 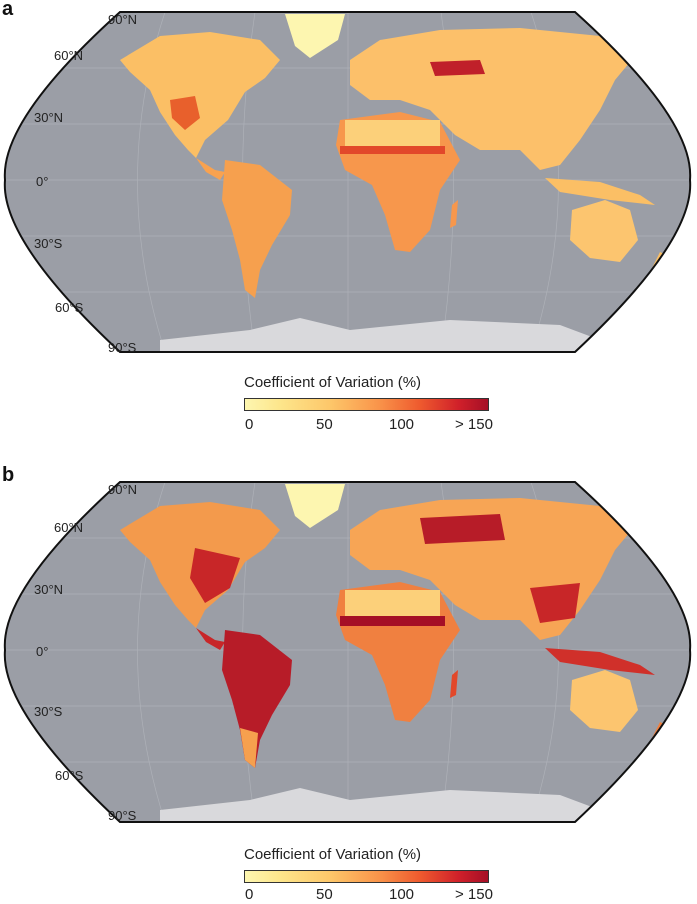 What do you see at coordinates (555, 603) in the screenshot?
I see `east-asia-hotspot` at bounding box center [555, 603].